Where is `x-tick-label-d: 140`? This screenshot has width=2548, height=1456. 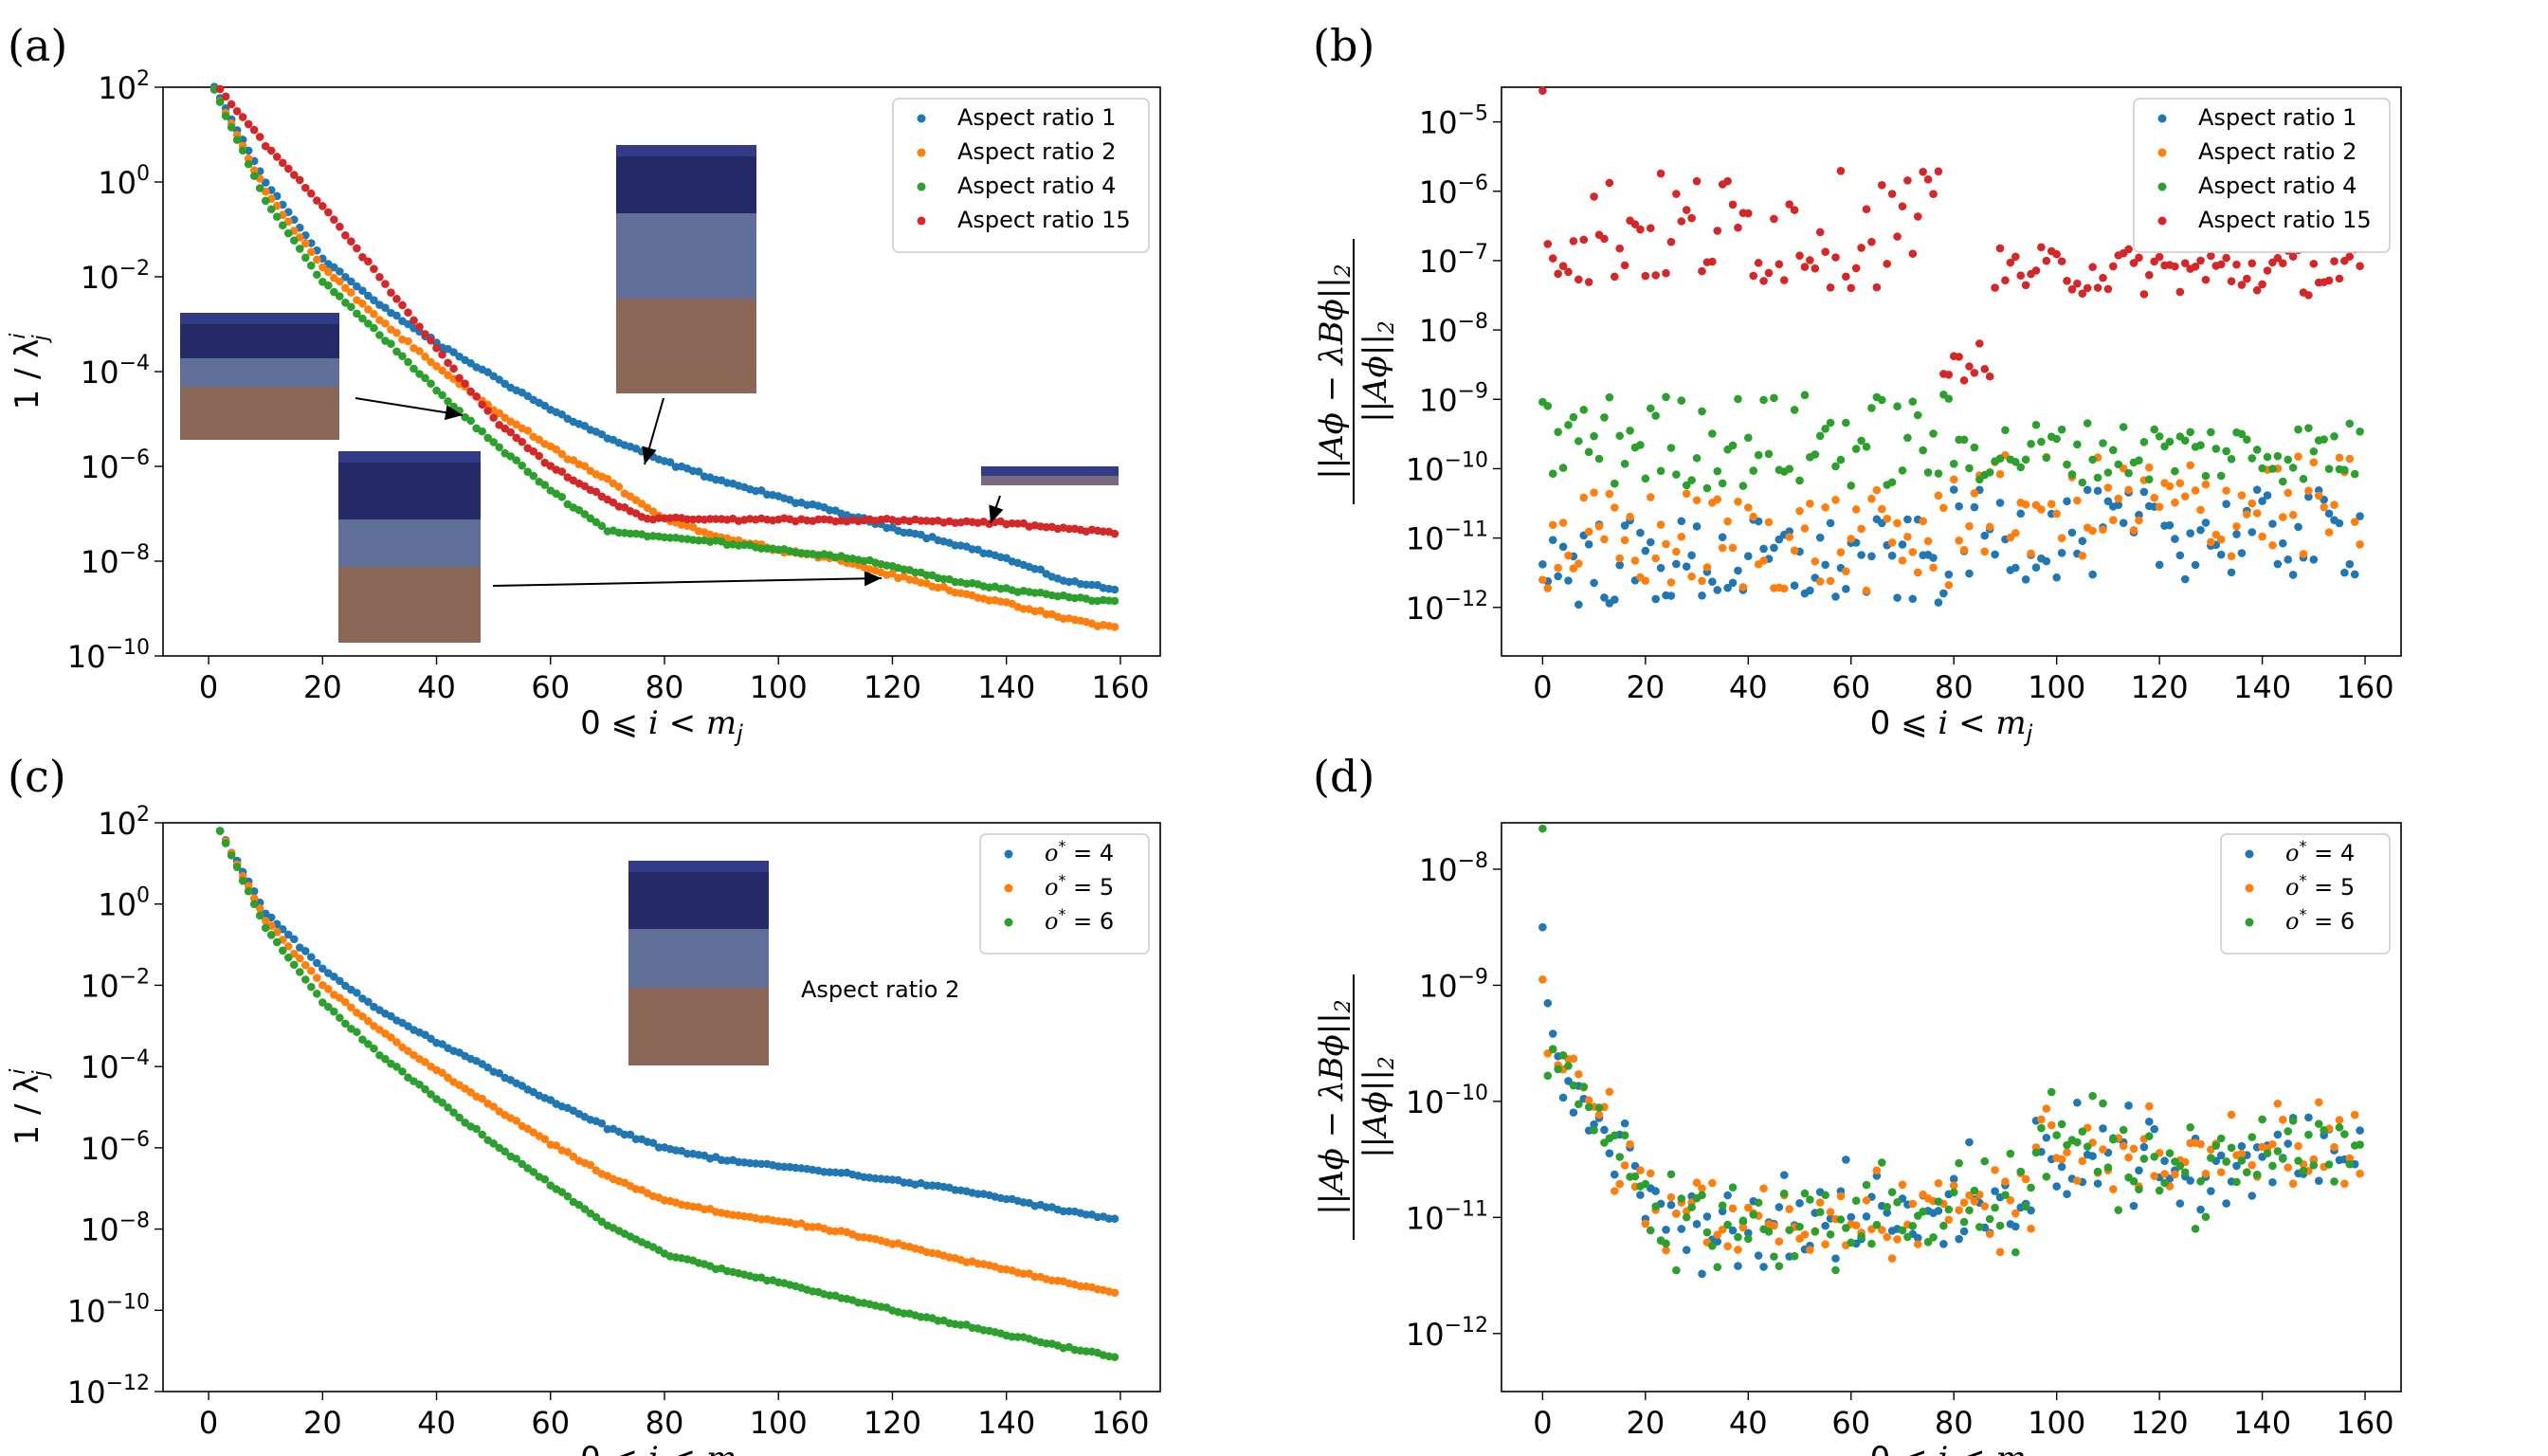
x-tick-label-d: 140 is located at coordinates (2262, 1423).